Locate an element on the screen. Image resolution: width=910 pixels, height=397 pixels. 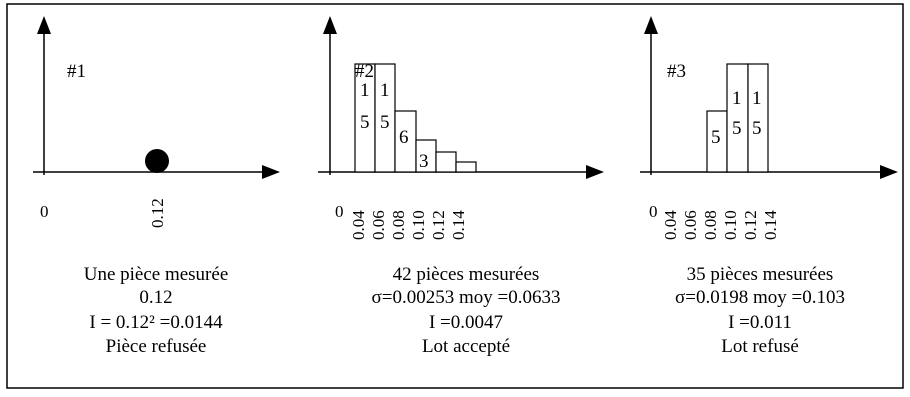
panel-2-bar-2-label-top: 1 is located at coordinates (385, 90).